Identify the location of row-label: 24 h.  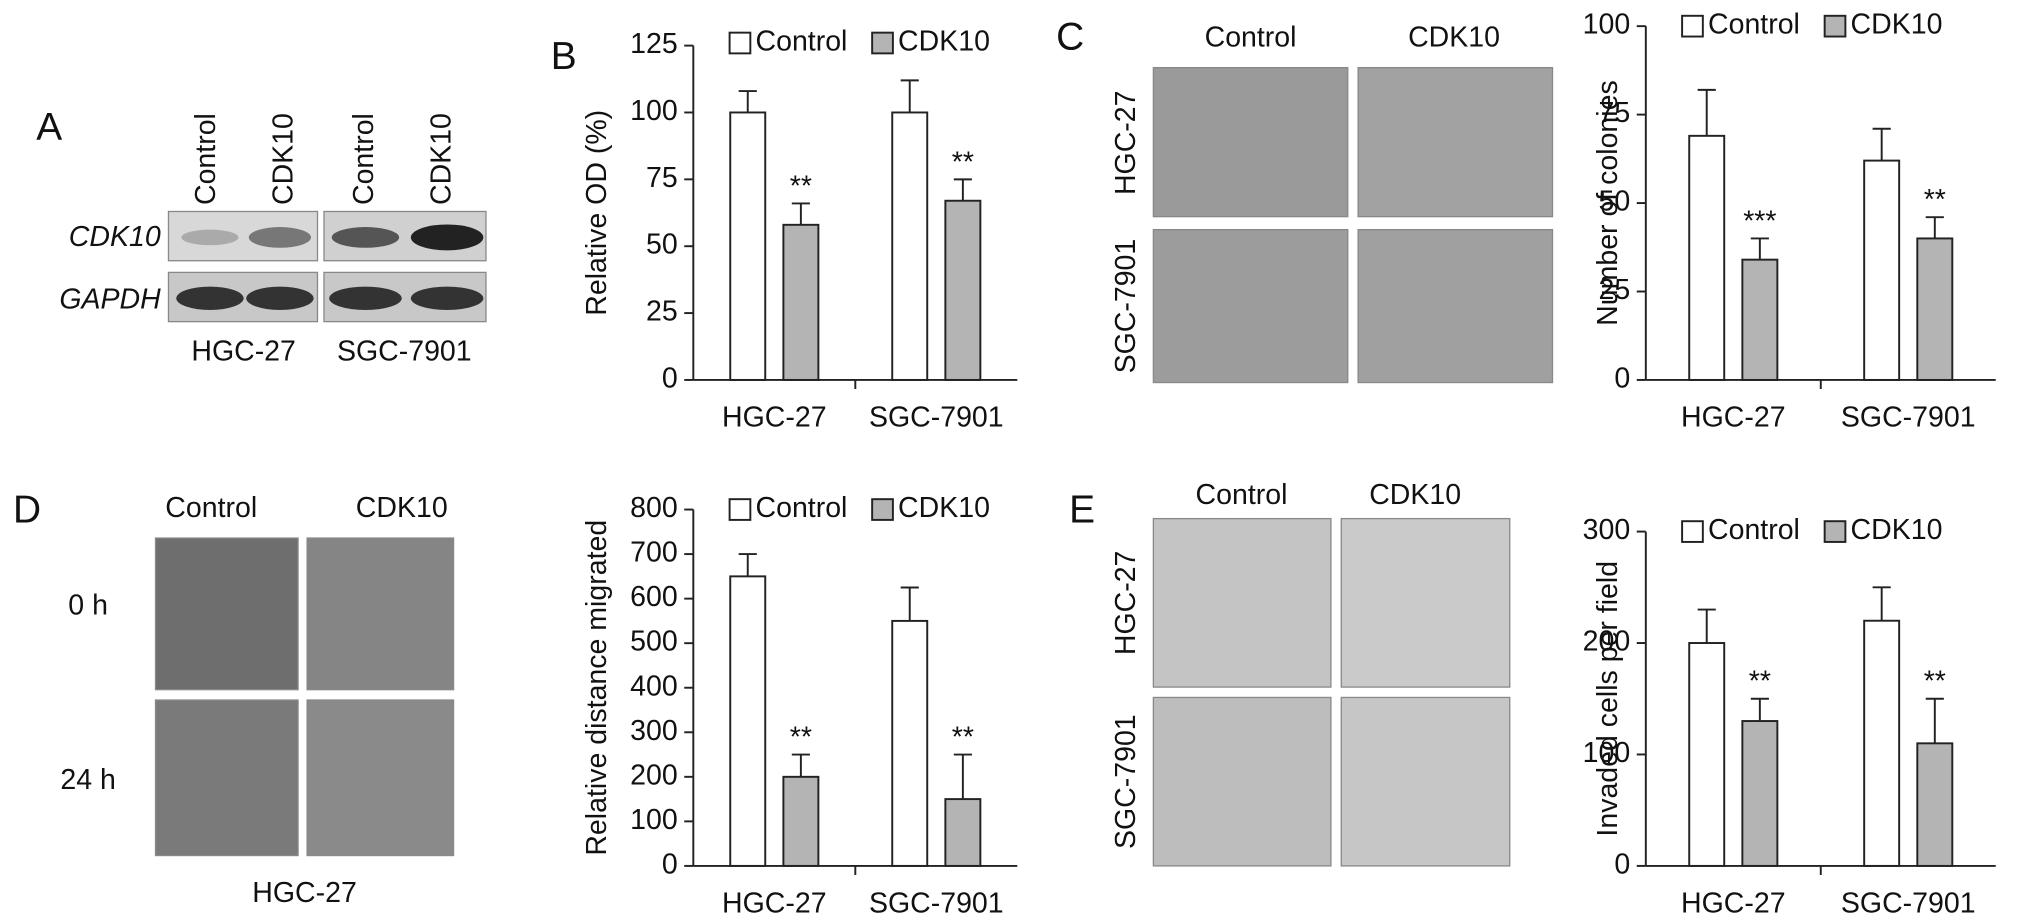
(87, 780).